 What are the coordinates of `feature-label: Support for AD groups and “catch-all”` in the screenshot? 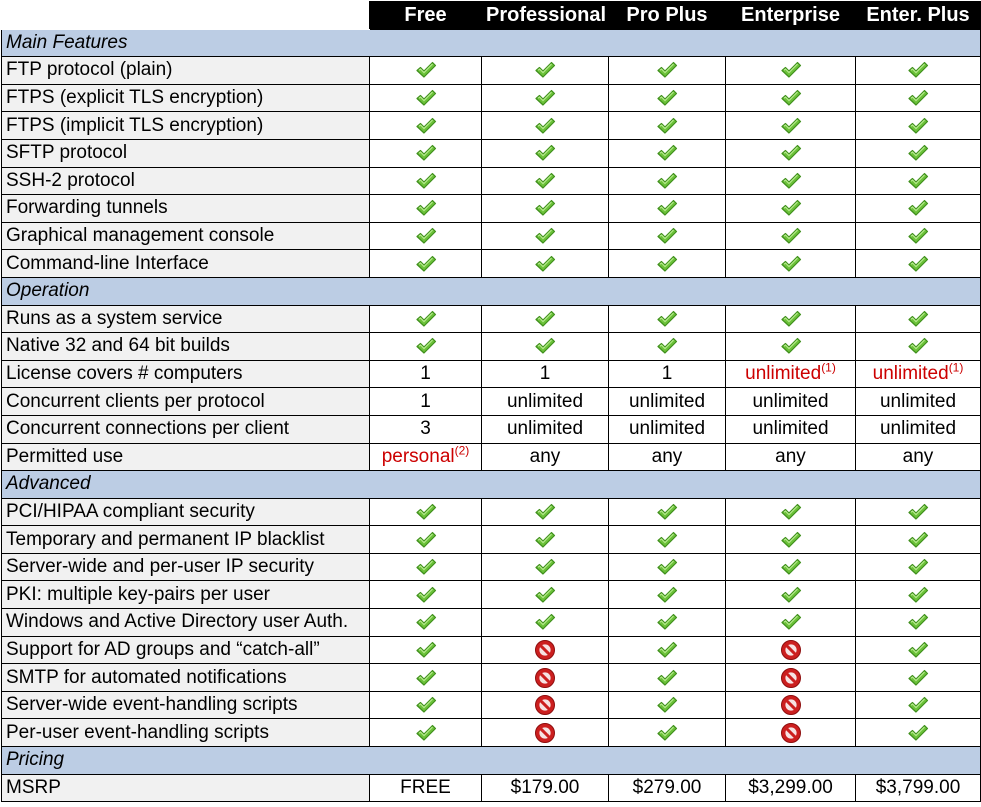 It's located at (185, 650).